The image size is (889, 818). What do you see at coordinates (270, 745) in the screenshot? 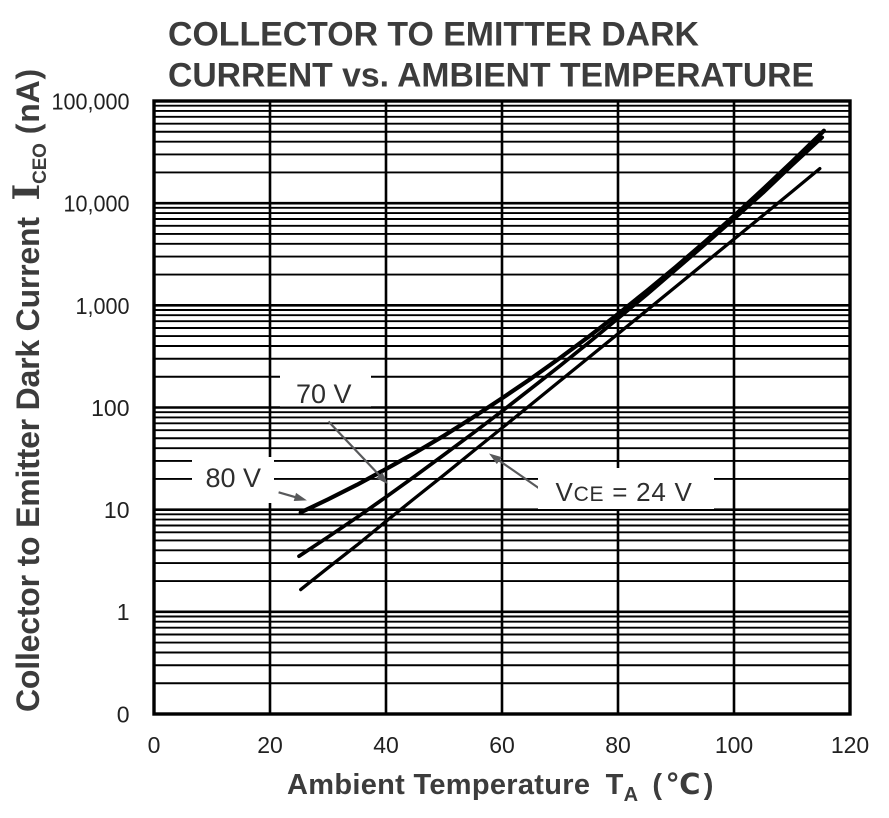
I see `x-tick-20: 20` at bounding box center [270, 745].